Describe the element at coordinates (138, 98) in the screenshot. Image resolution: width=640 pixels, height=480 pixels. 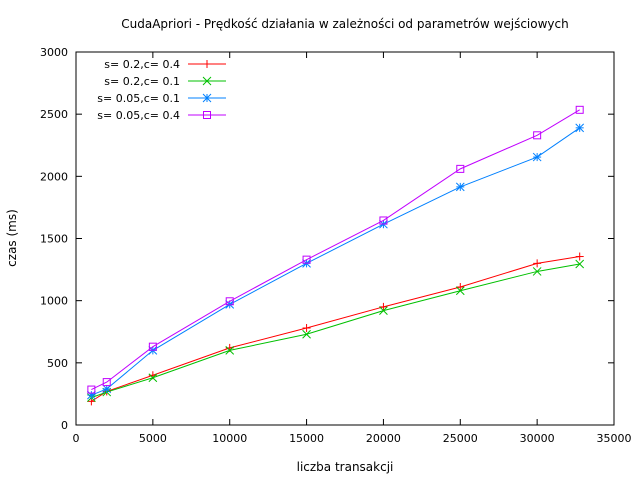
I see `legend-label: s= 0.05,c= 0.1` at that location.